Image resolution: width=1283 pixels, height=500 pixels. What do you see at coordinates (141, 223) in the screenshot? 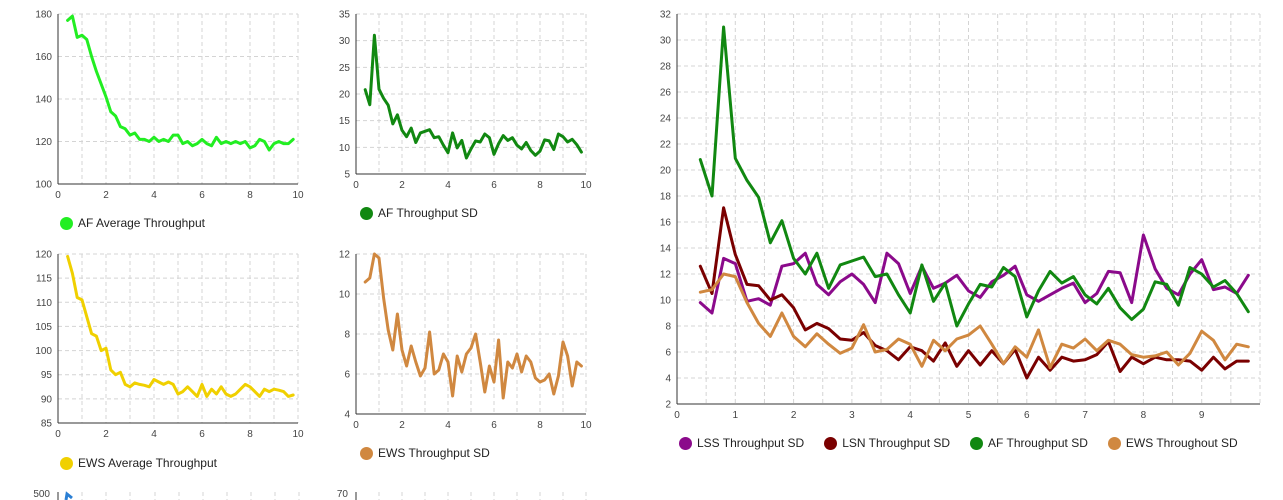
I see `legend-label: AF Average Throughput` at bounding box center [141, 223].